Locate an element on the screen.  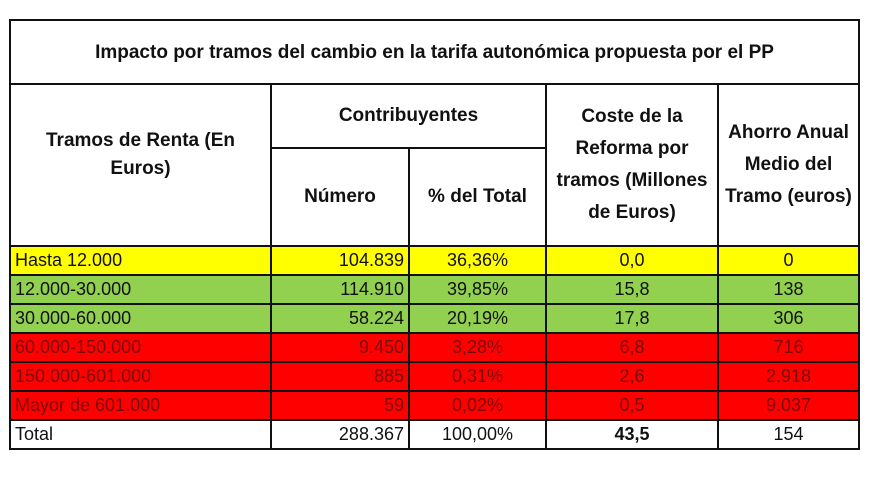
cell-pct: 39,85% is located at coordinates (477, 289).